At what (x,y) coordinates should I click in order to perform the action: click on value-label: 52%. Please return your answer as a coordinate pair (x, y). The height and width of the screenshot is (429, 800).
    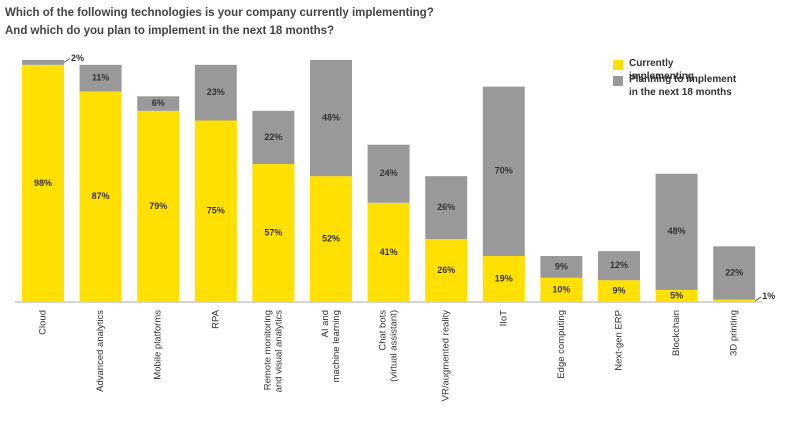
    Looking at the image, I should click on (331, 238).